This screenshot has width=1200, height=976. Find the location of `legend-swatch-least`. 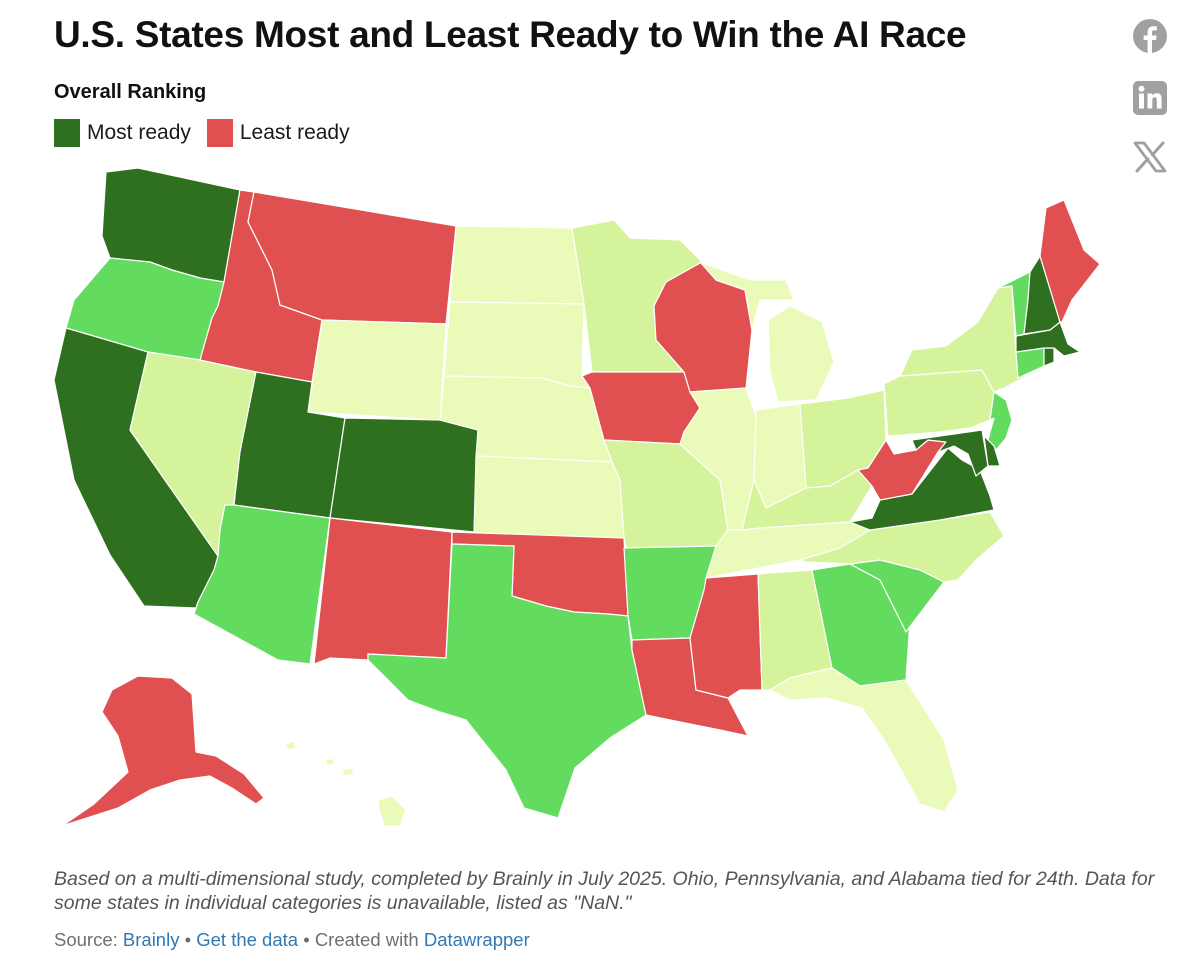

legend-swatch-least is located at coordinates (219, 133).